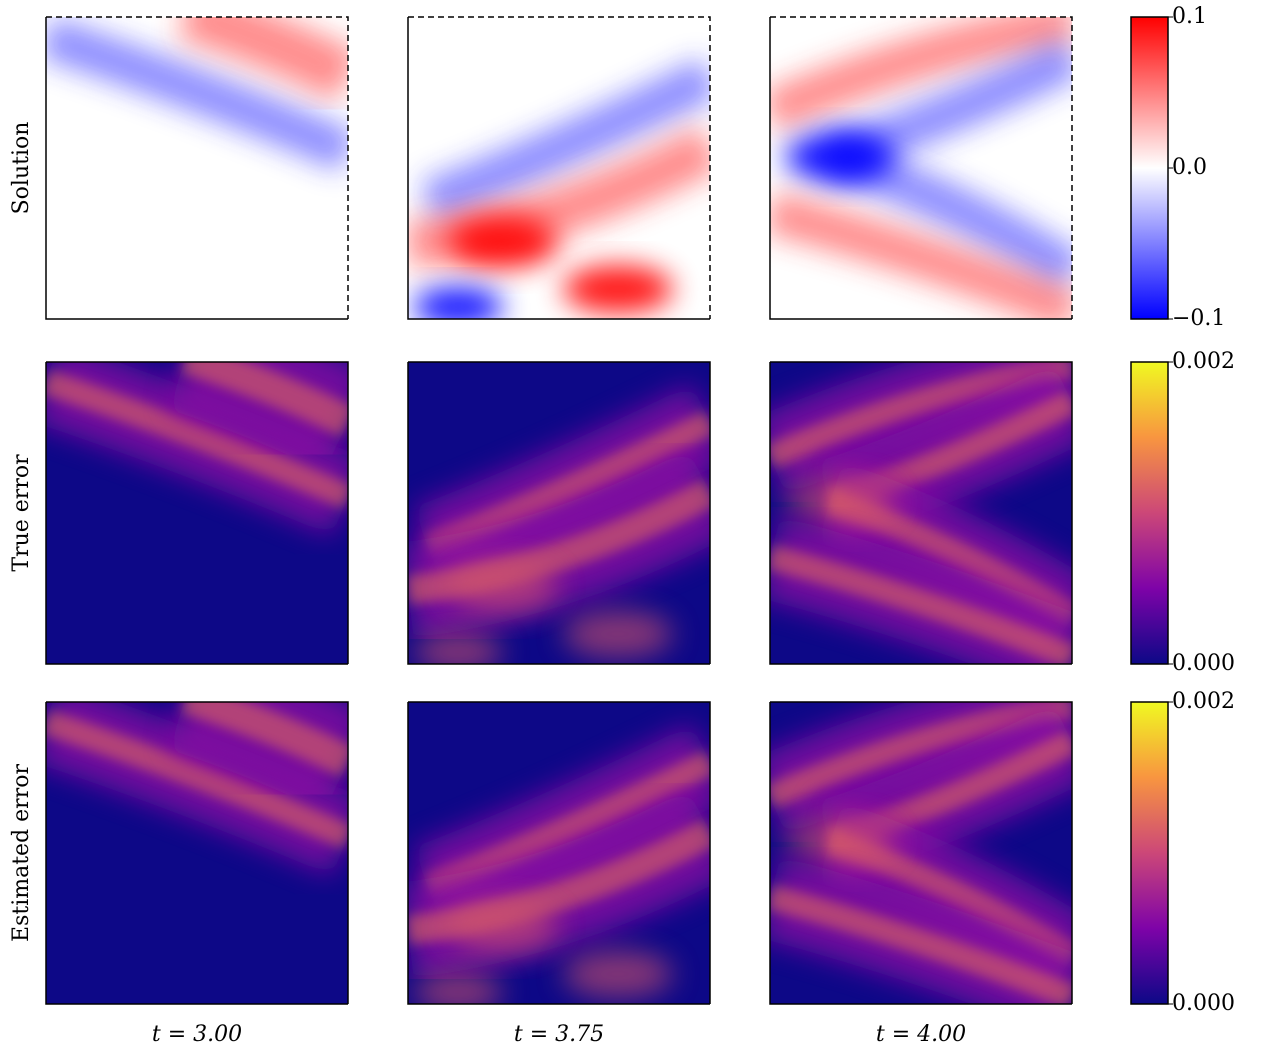 This screenshot has width=1261, height=1054. Describe the element at coordinates (21, 853) in the screenshot. I see `row-label: Estimated error` at that location.